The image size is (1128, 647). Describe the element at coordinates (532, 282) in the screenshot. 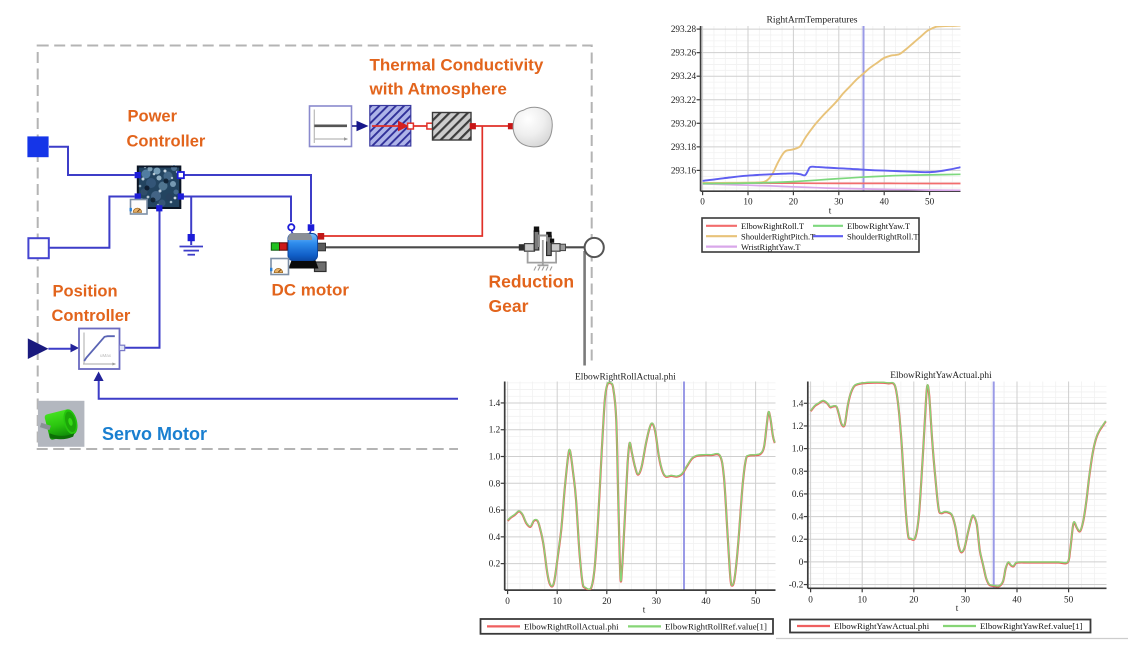

I see `svg-text: Reduction` at that location.